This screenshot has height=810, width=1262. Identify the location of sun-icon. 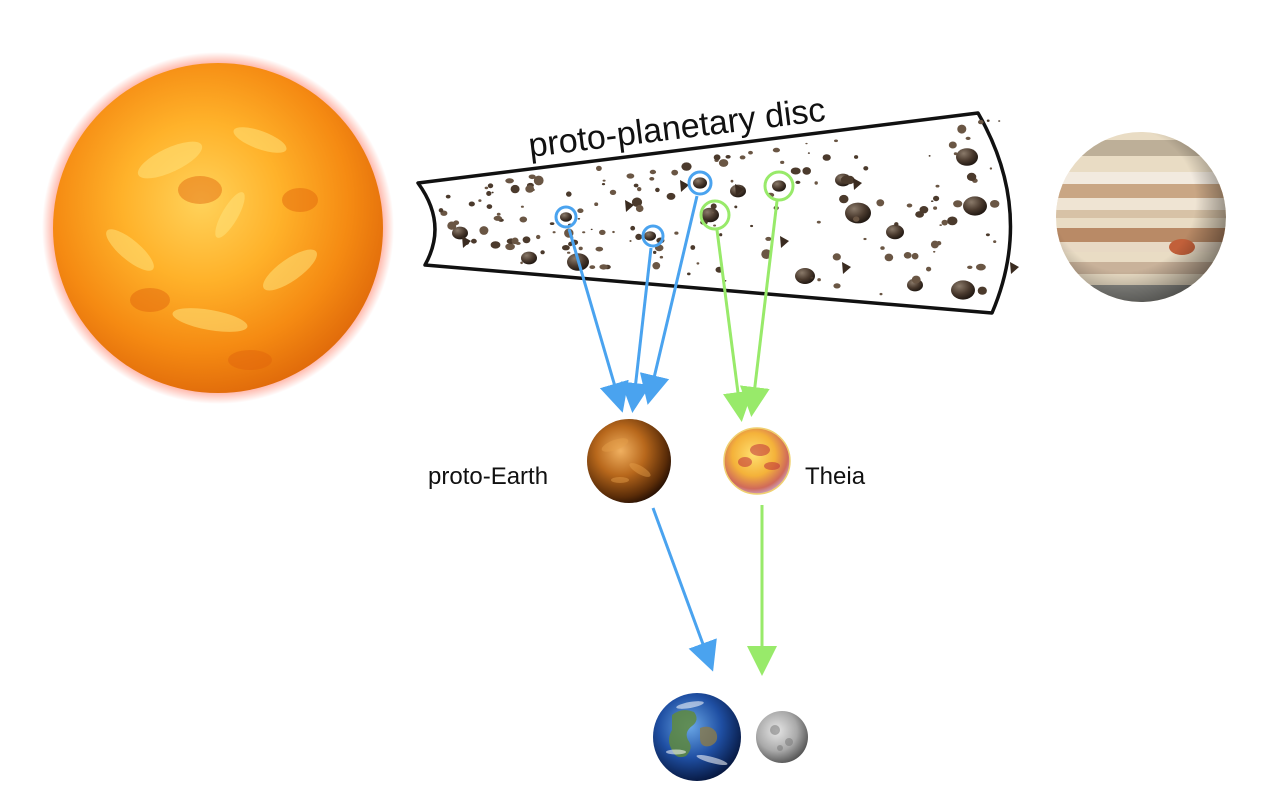
(218, 228).